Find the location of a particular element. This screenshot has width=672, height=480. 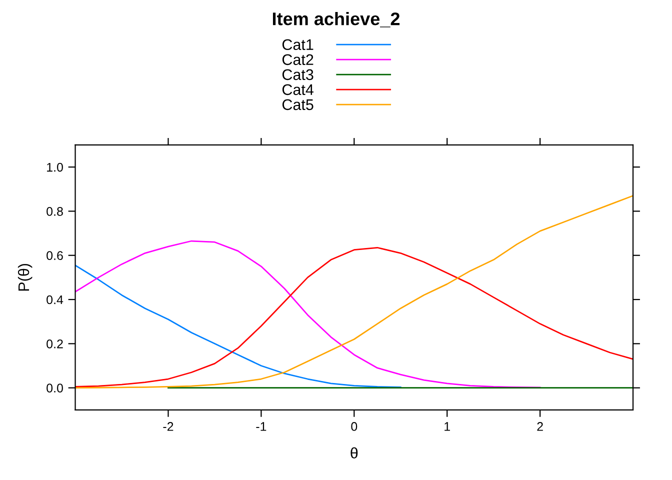

y-tick-label: 0.0 is located at coordinates (54, 388).